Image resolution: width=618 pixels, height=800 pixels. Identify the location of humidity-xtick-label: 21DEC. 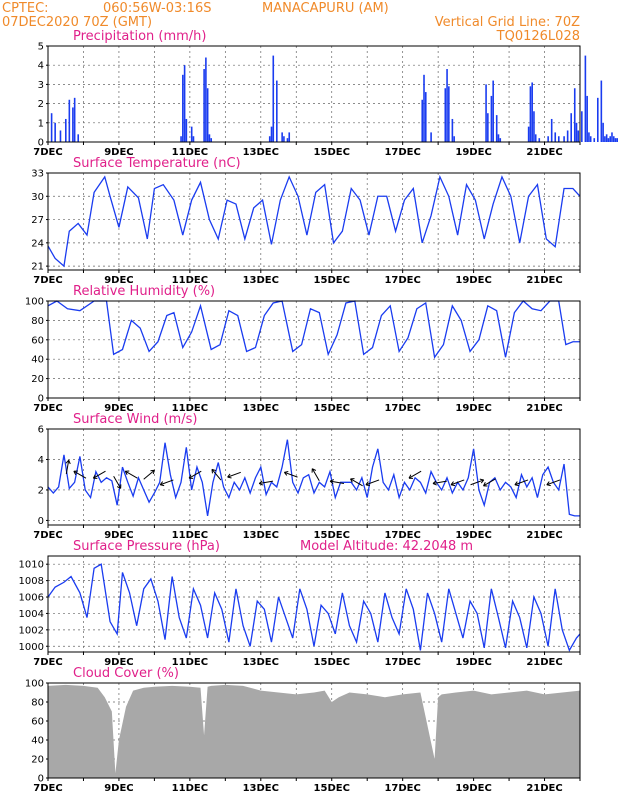
(544, 408).